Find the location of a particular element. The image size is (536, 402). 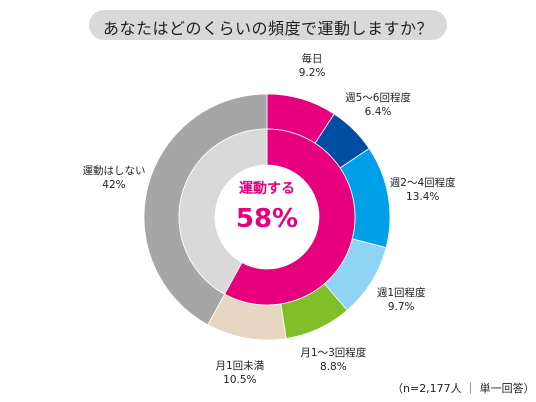

slice-label-name-3: 週1回程度 is located at coordinates (401, 293).